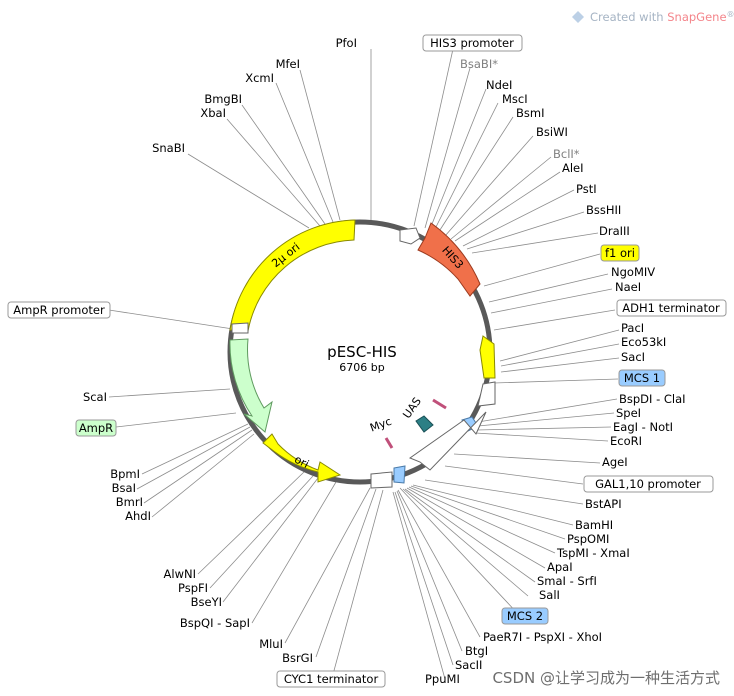  Describe the element at coordinates (213, 113) in the screenshot. I see `site-label: XbaI` at that location.